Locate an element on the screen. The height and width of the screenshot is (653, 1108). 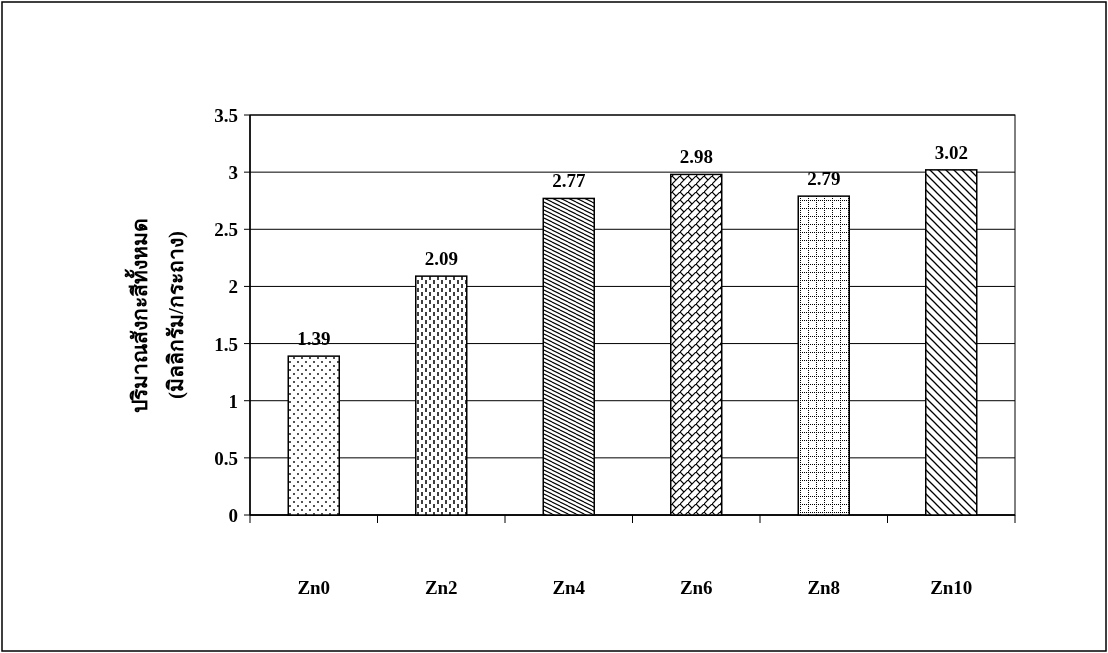
x-tick-label: Zn0 is located at coordinates (314, 587).